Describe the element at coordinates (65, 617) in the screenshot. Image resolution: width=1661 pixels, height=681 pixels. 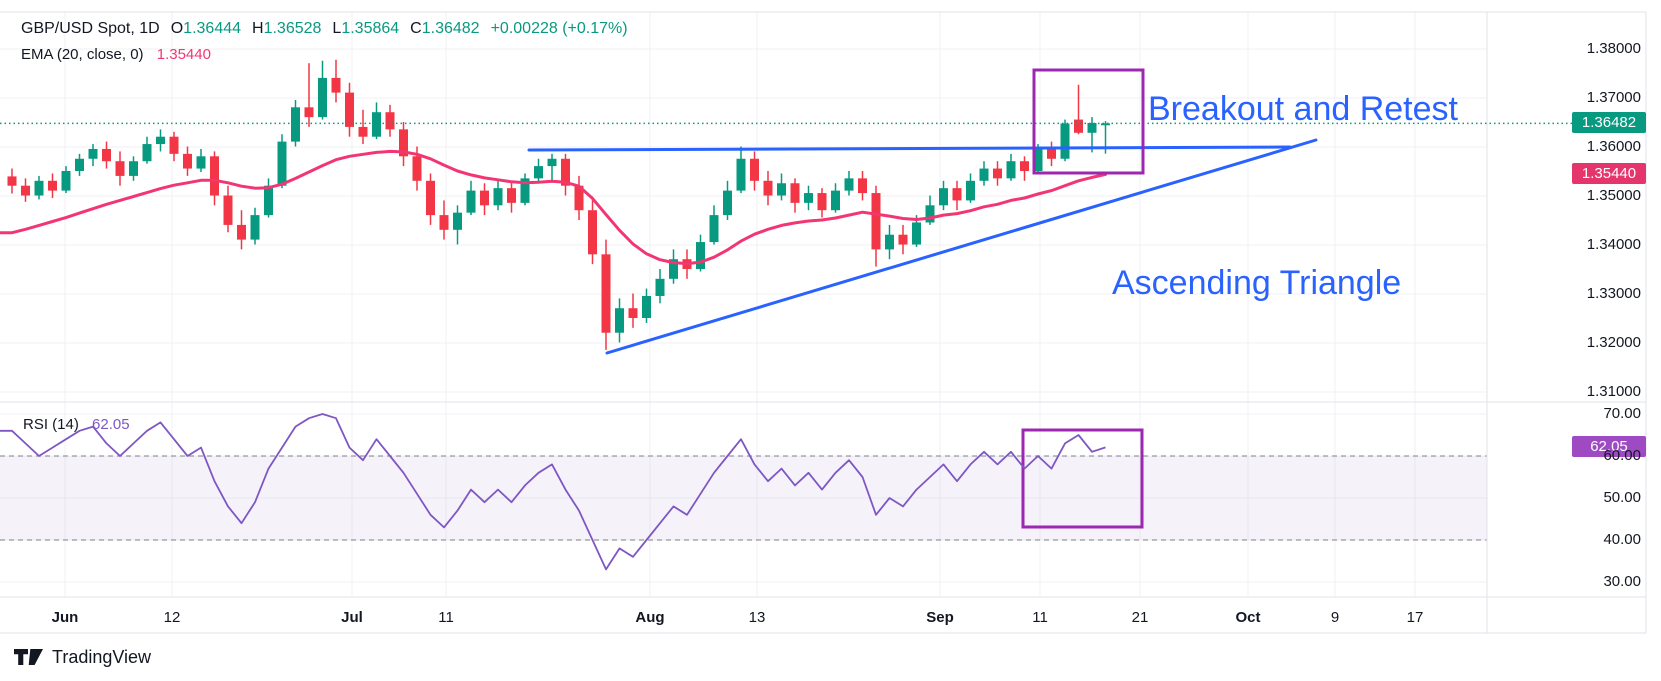
I see `time-tick-label: Jun` at that location.